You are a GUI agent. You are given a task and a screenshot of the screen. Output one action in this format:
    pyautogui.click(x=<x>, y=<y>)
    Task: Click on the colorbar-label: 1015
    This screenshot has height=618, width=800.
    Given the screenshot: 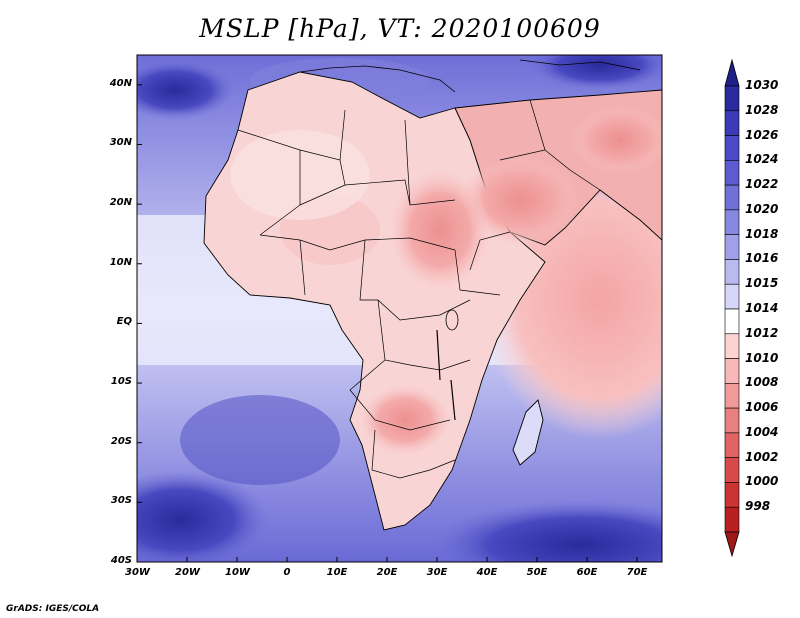 What is the action you would take?
    pyautogui.click(x=762, y=283)
    